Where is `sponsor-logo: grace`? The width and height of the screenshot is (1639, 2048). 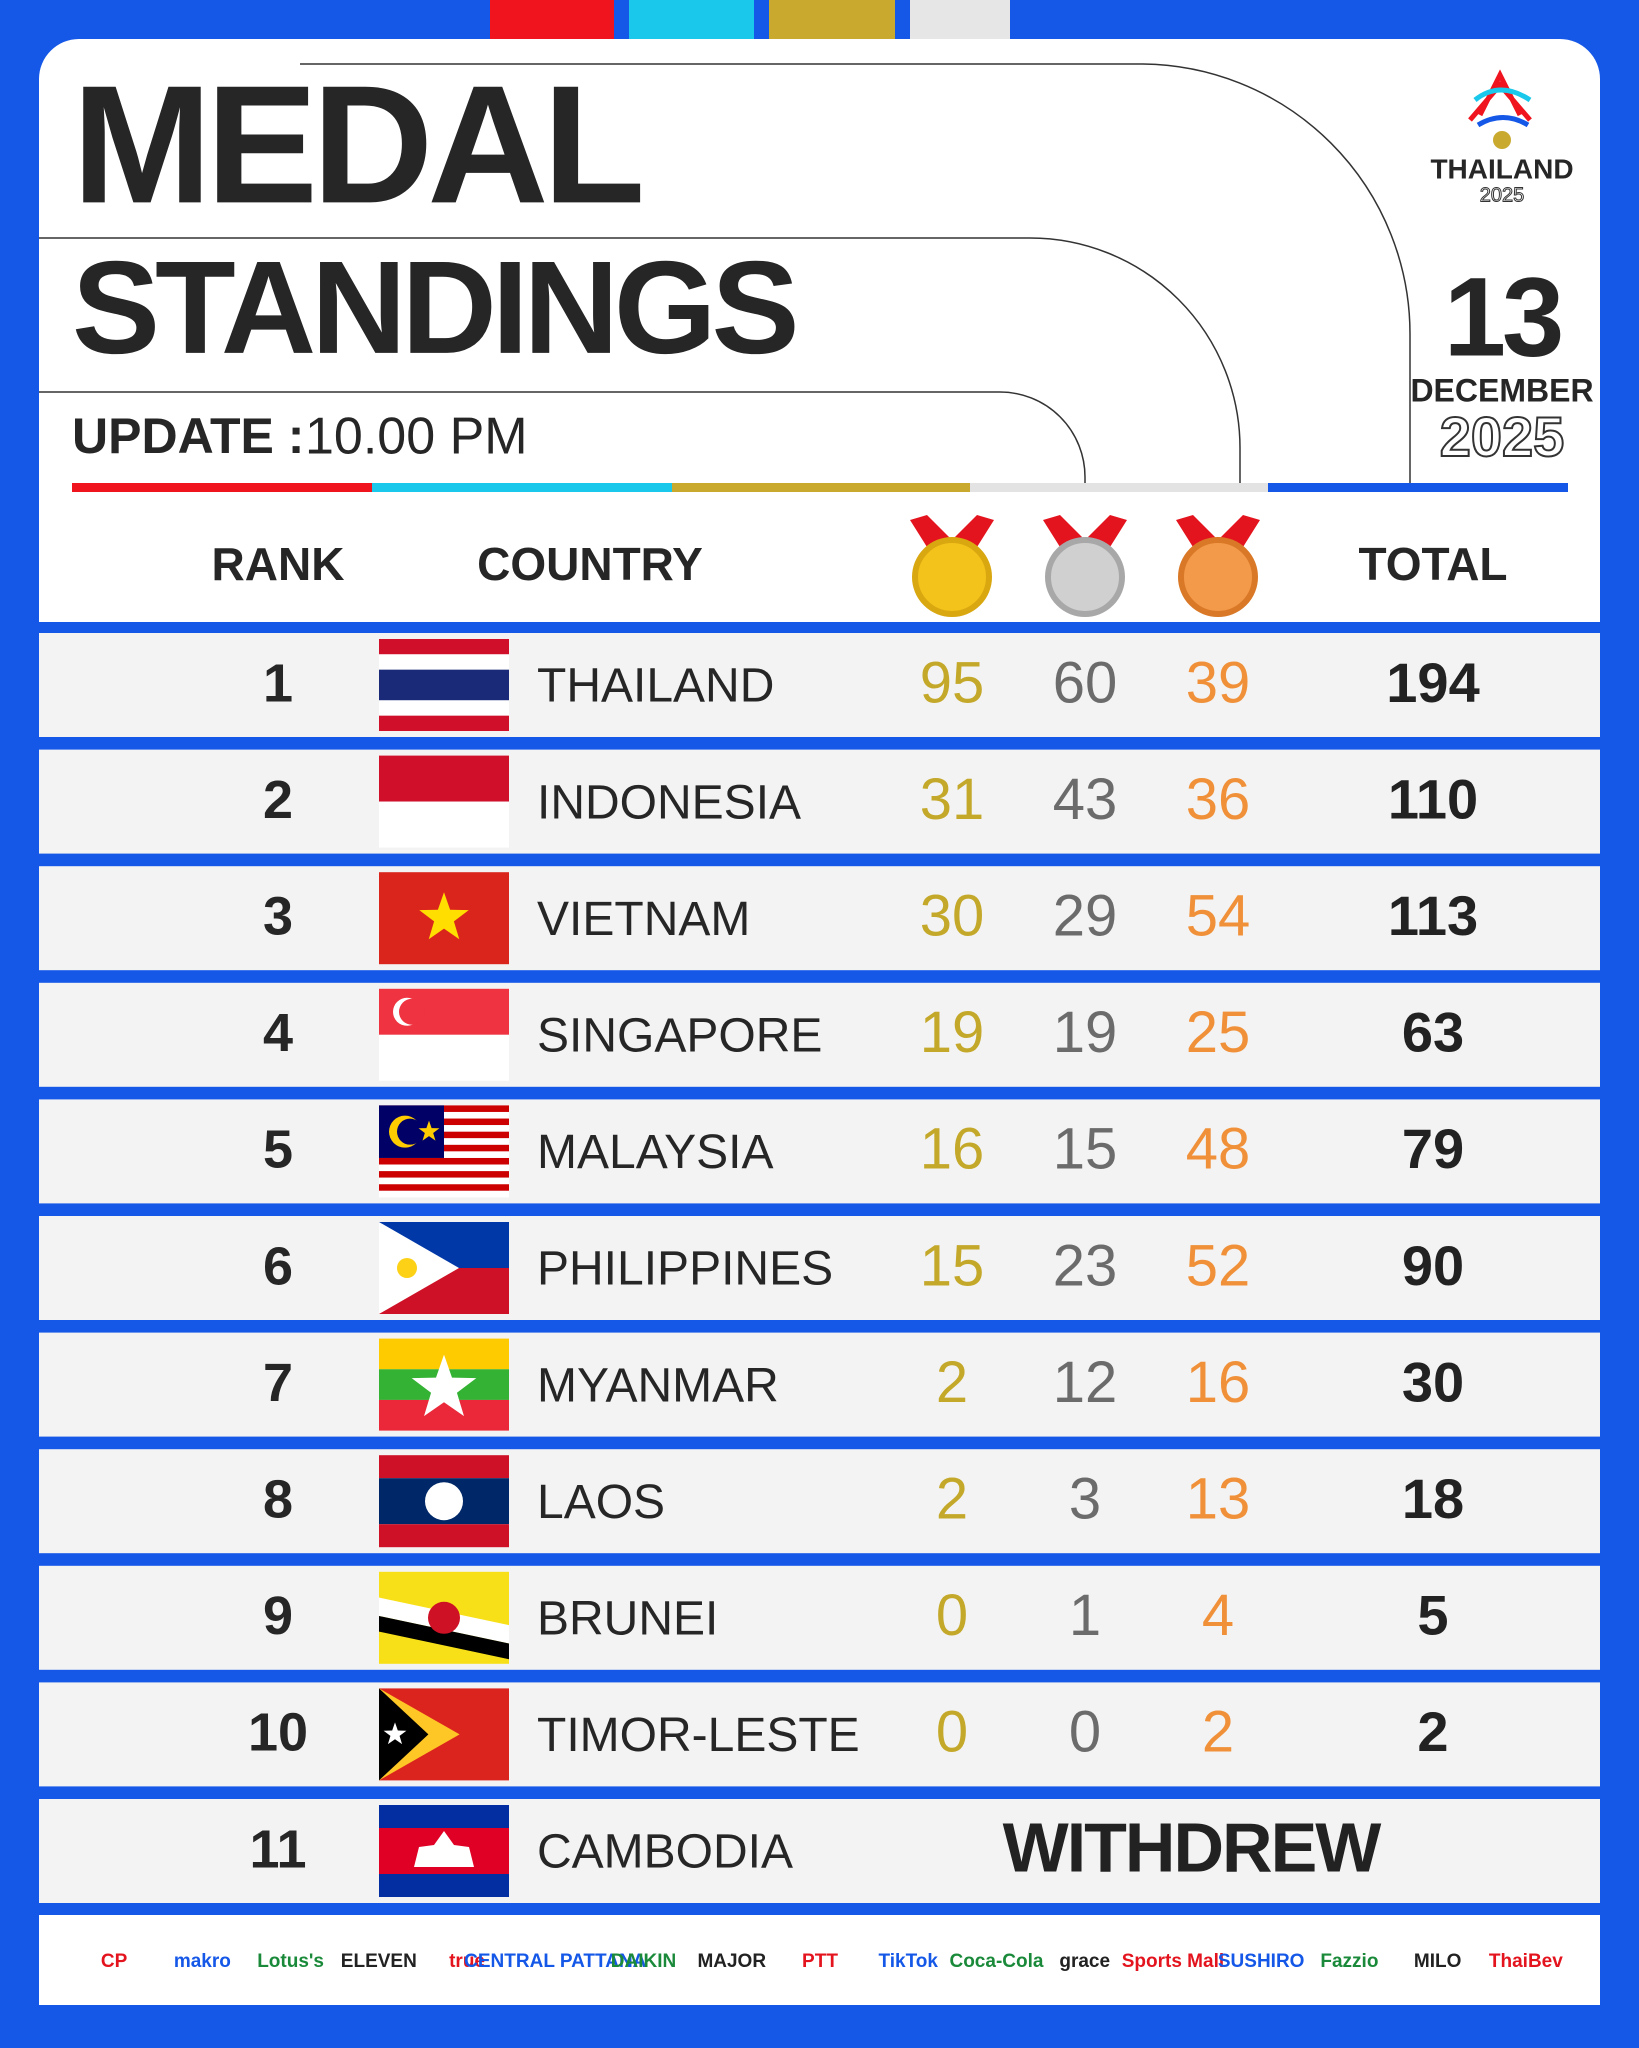 sponsor-logo: grace is located at coordinates (1084, 1961).